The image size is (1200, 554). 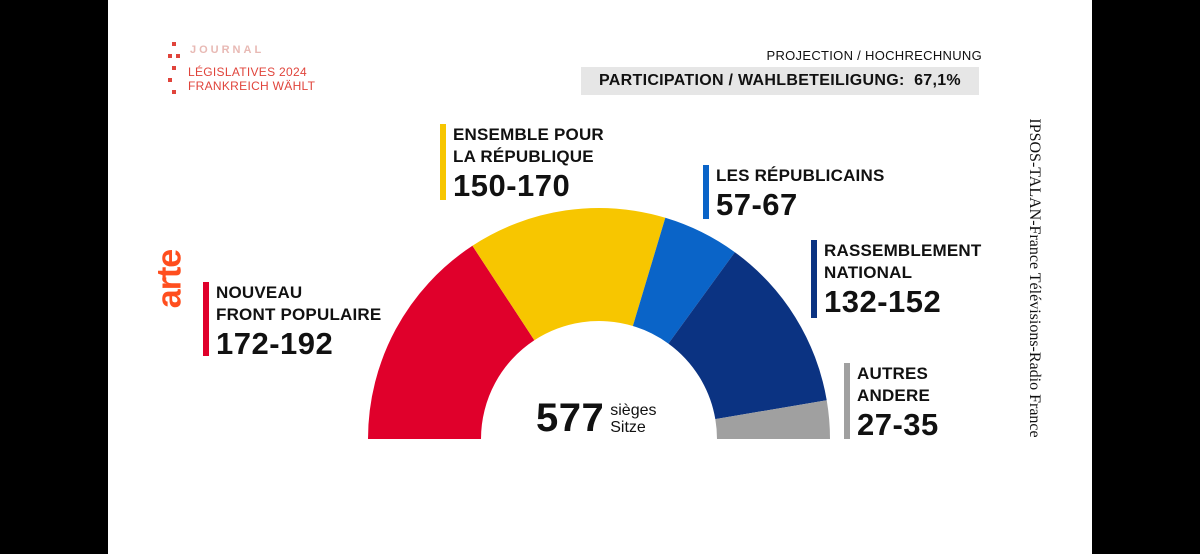 I want to click on label-rn-line1: RASSEMBLEMENT, so click(x=903, y=250).